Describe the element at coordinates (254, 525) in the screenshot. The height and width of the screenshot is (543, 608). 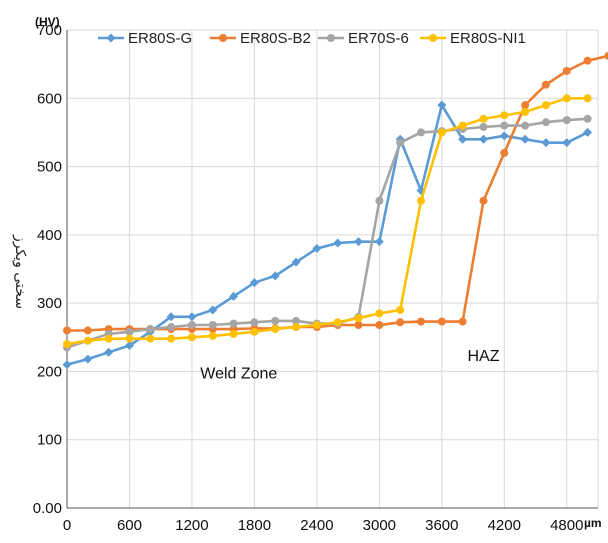
I see `x-tick-label: 1800` at that location.